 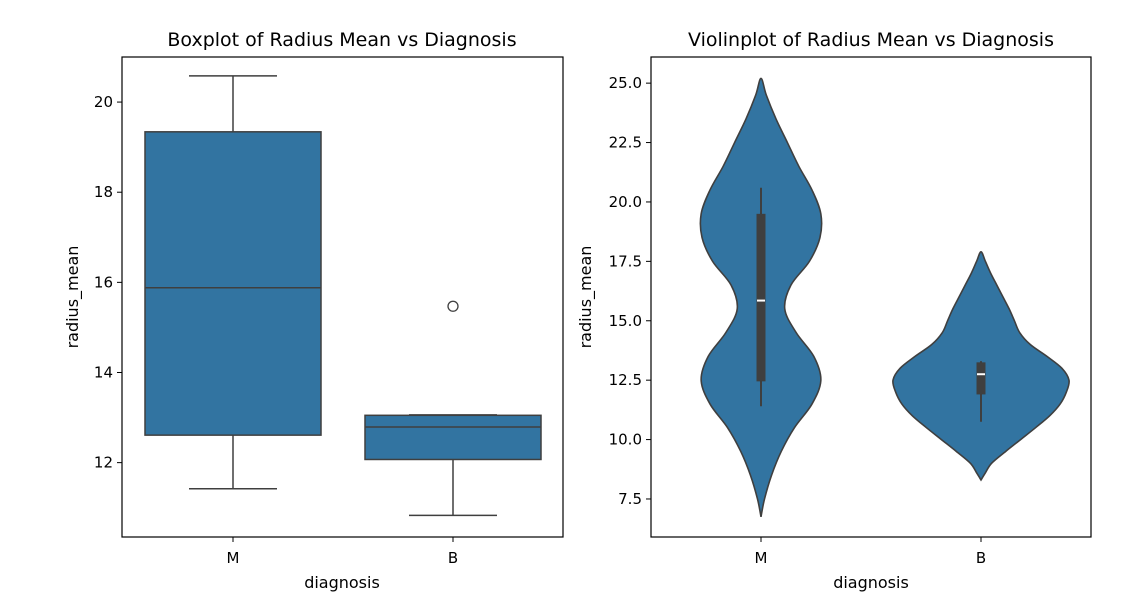 What do you see at coordinates (981, 378) in the screenshot?
I see `violin-iqr-box-B` at bounding box center [981, 378].